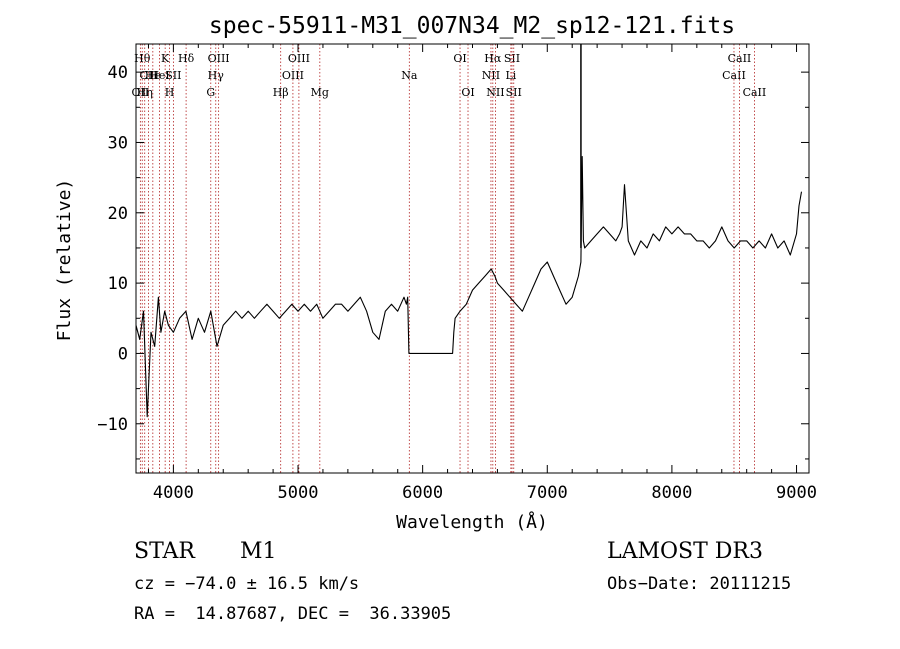 The image size is (900, 649). I want to click on line-label: Hθ, so click(142, 58).